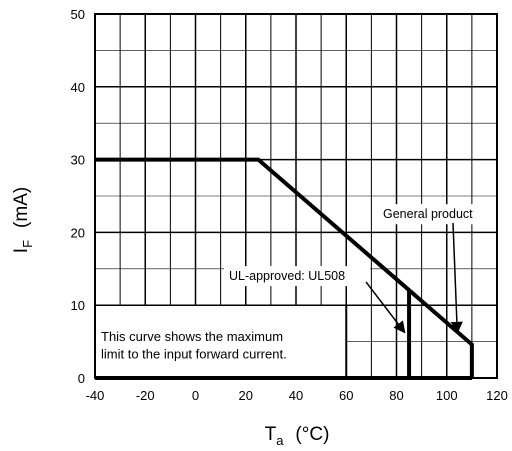  I want to click on annotation-ul-background, so click(297, 276).